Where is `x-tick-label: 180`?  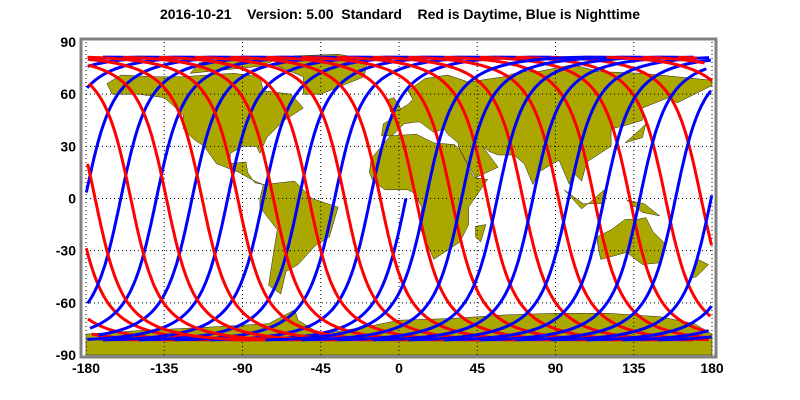 x-tick-label: 180 is located at coordinates (712, 368).